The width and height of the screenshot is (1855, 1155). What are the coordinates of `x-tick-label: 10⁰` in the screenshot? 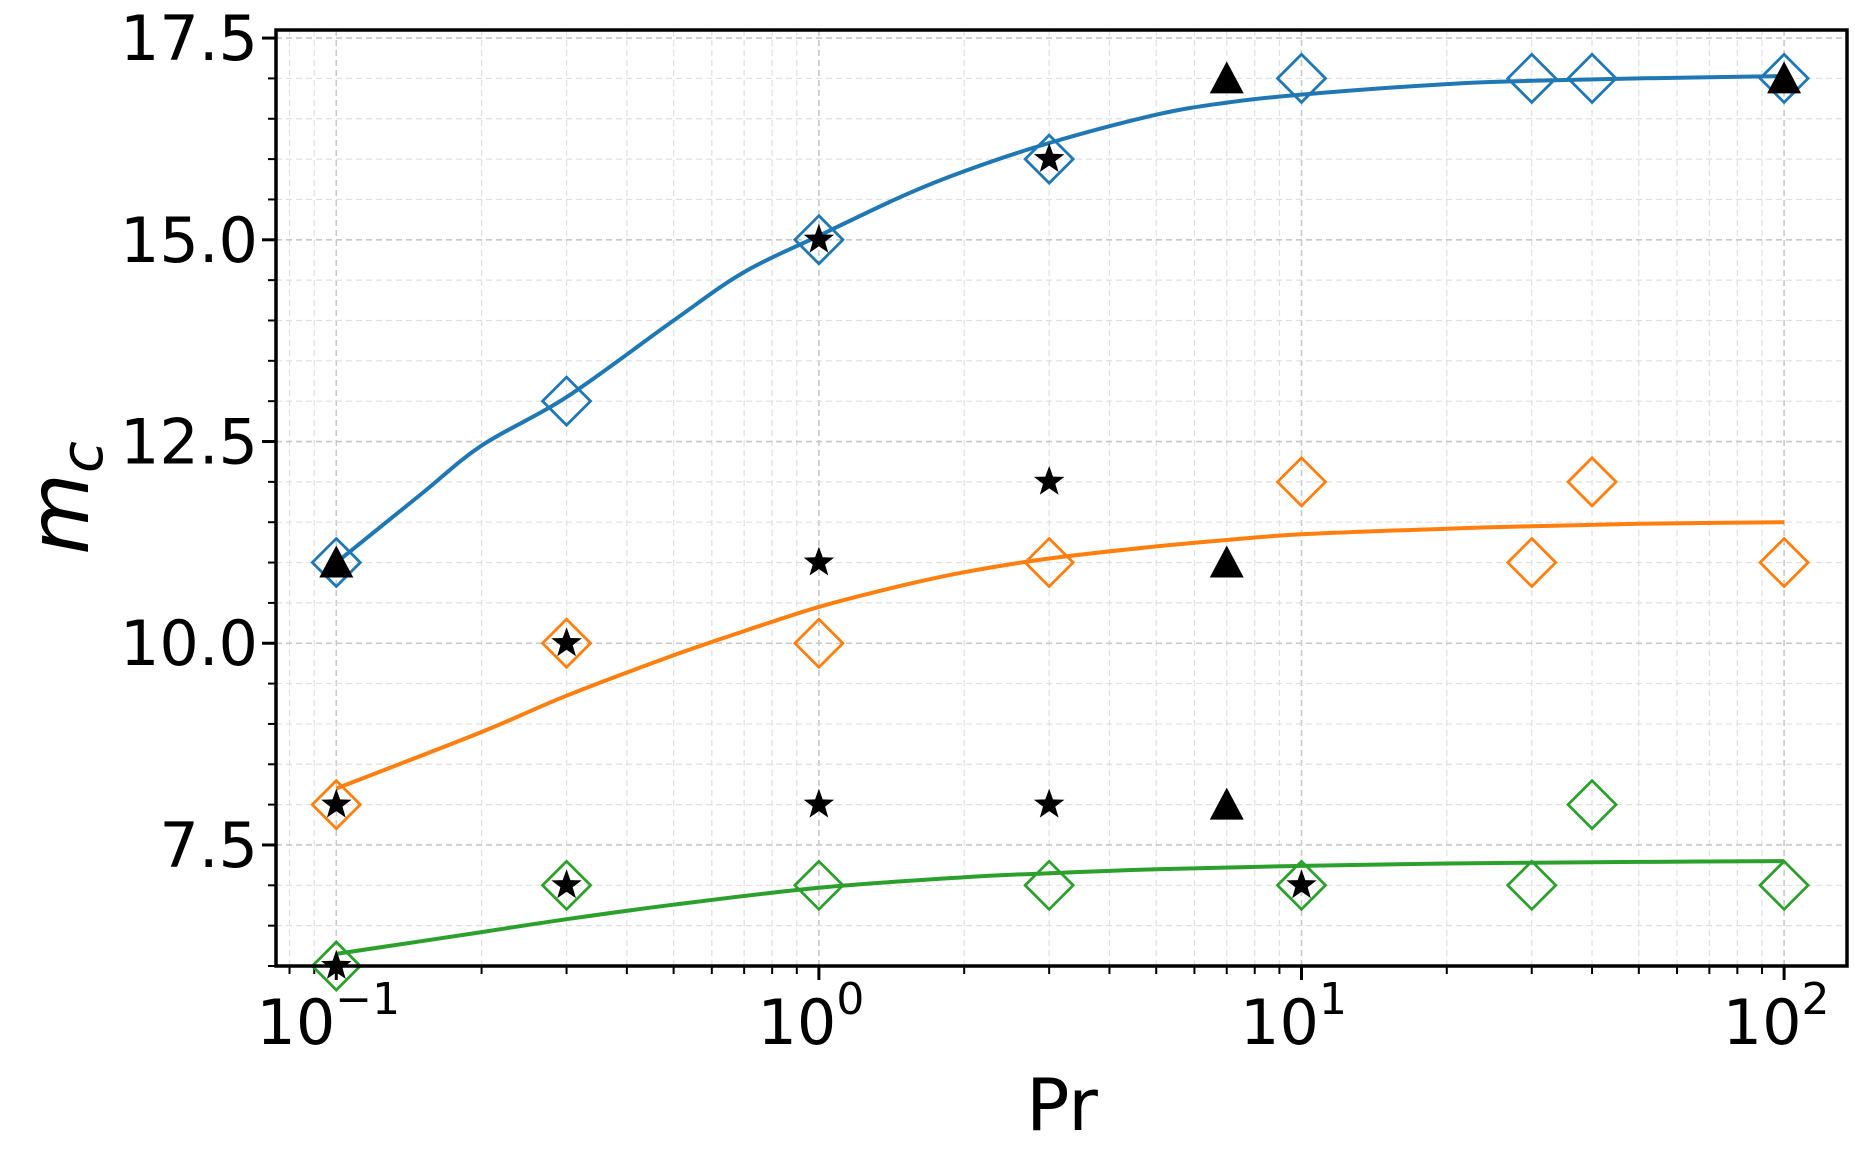 It's located at (810, 1016).